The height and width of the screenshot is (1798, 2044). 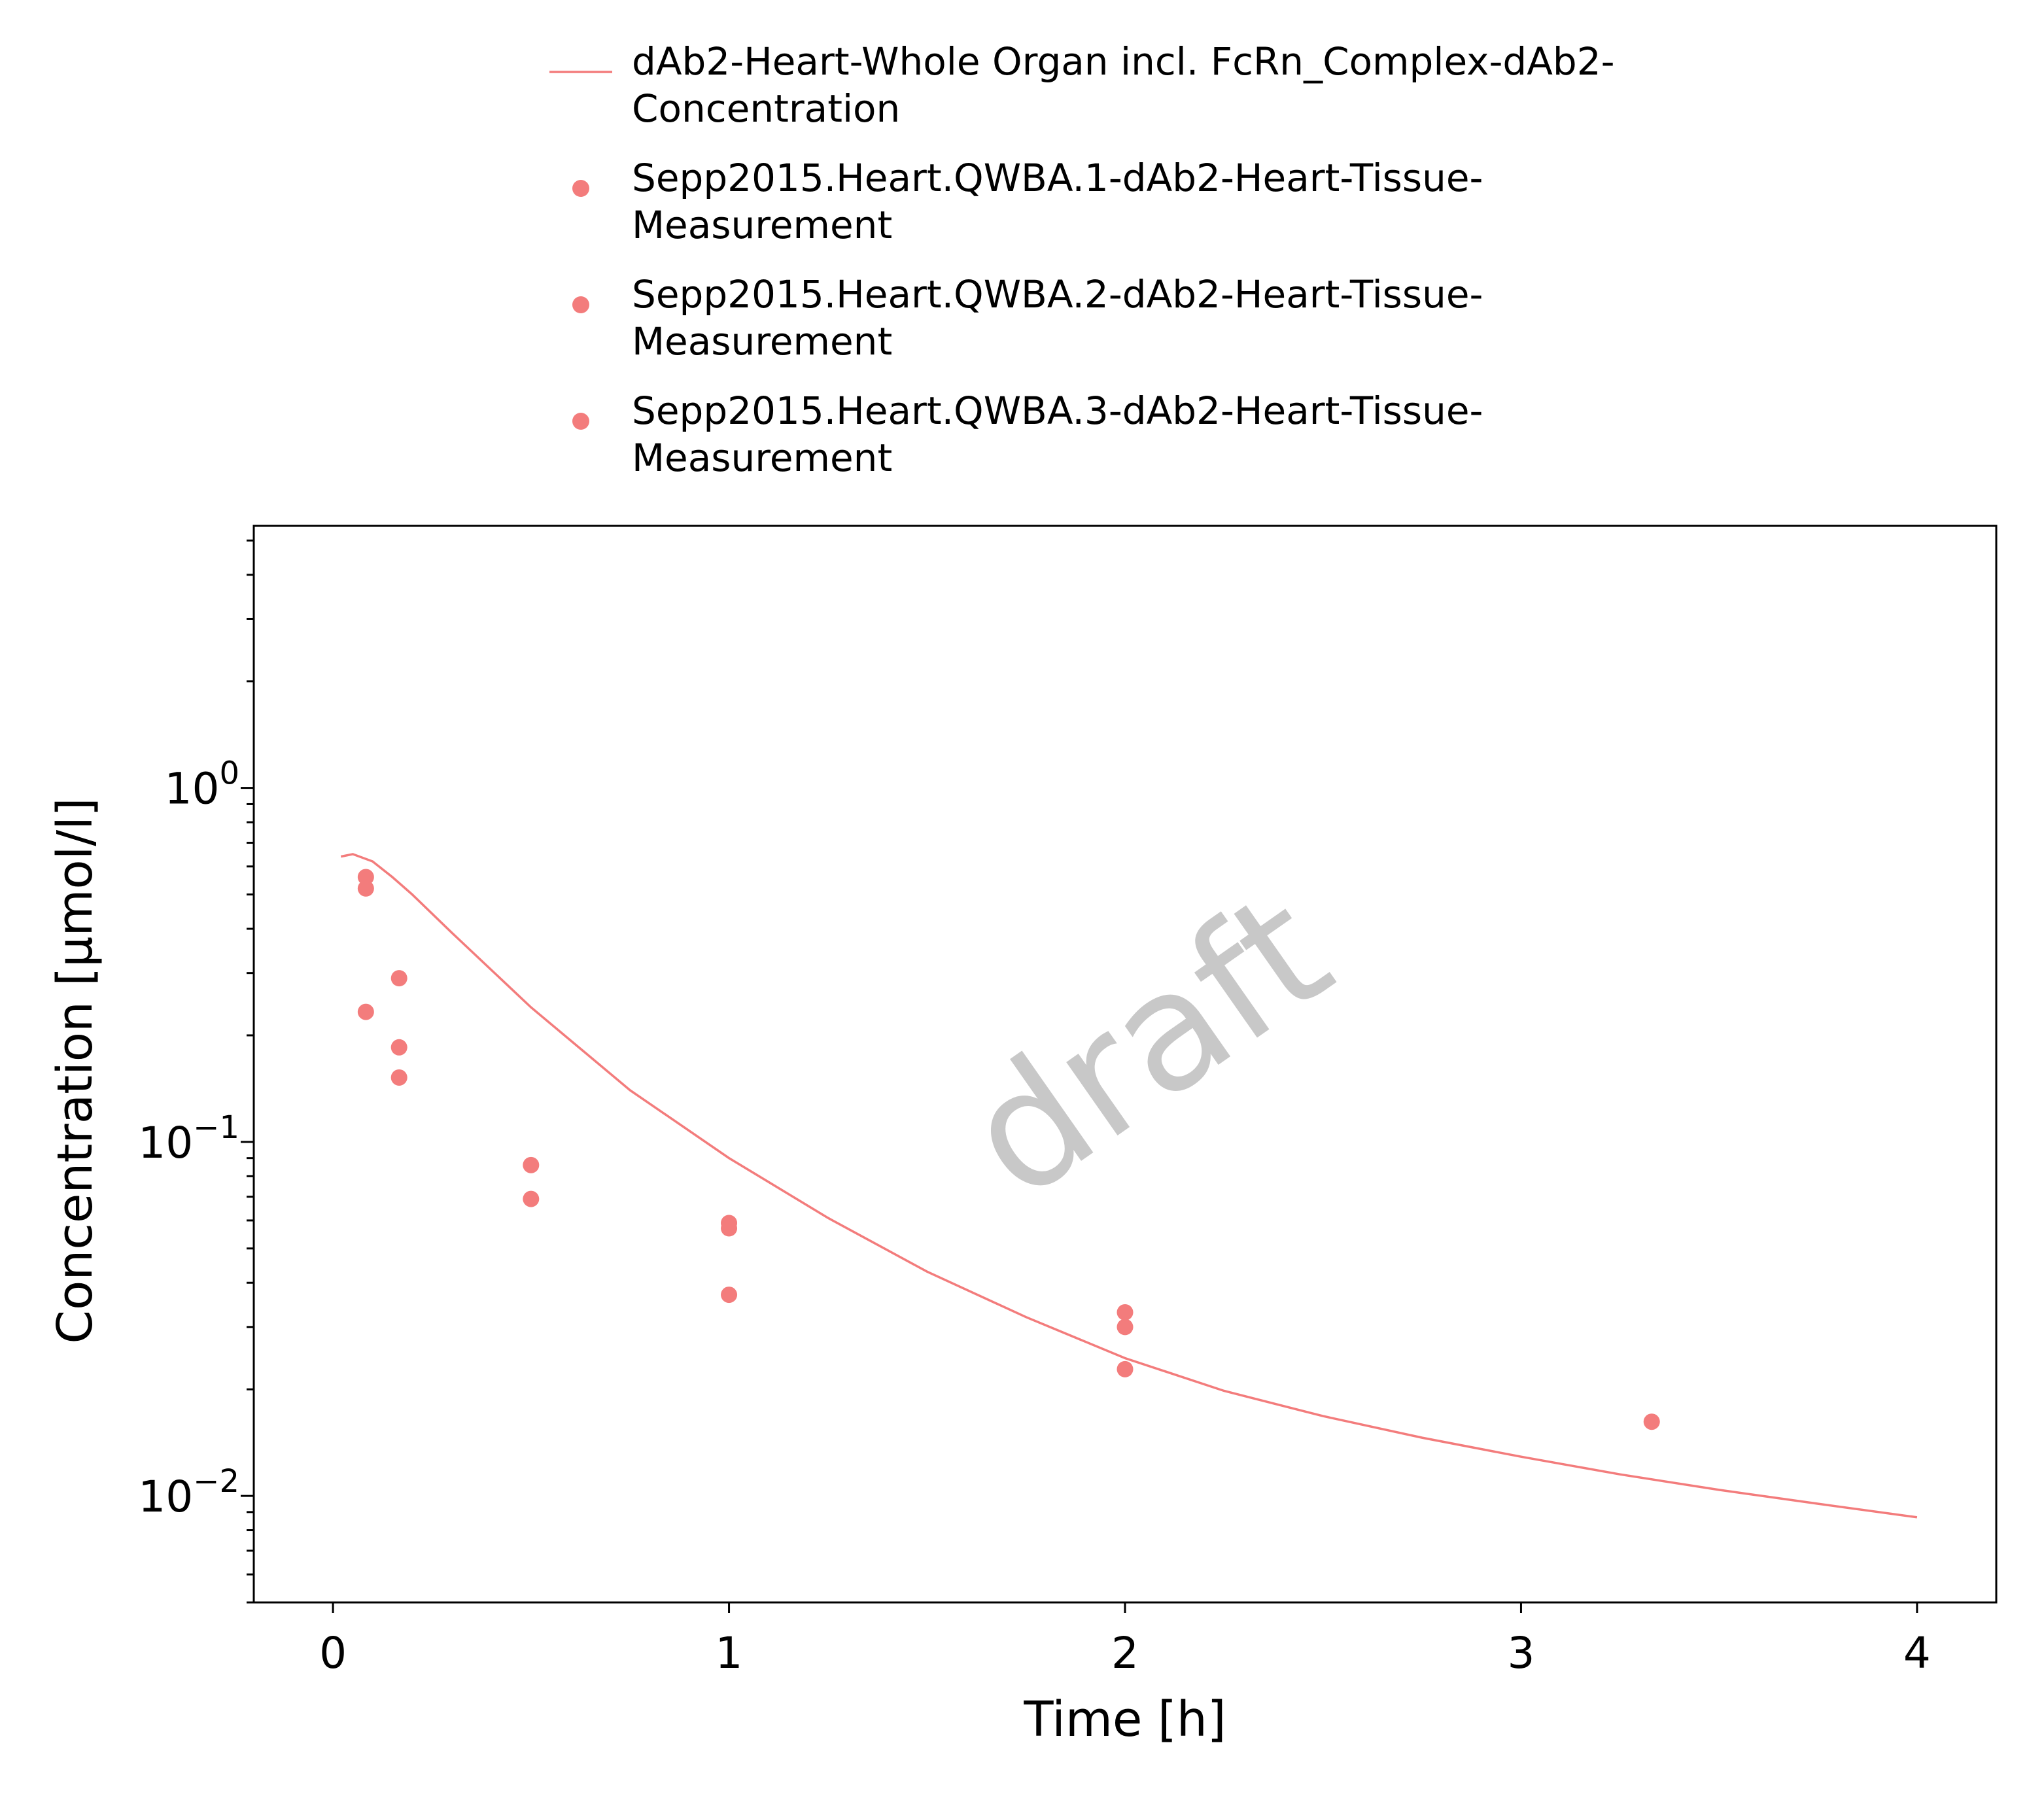 What do you see at coordinates (1521, 1653) in the screenshot?
I see `x-tick-label: 3` at bounding box center [1521, 1653].